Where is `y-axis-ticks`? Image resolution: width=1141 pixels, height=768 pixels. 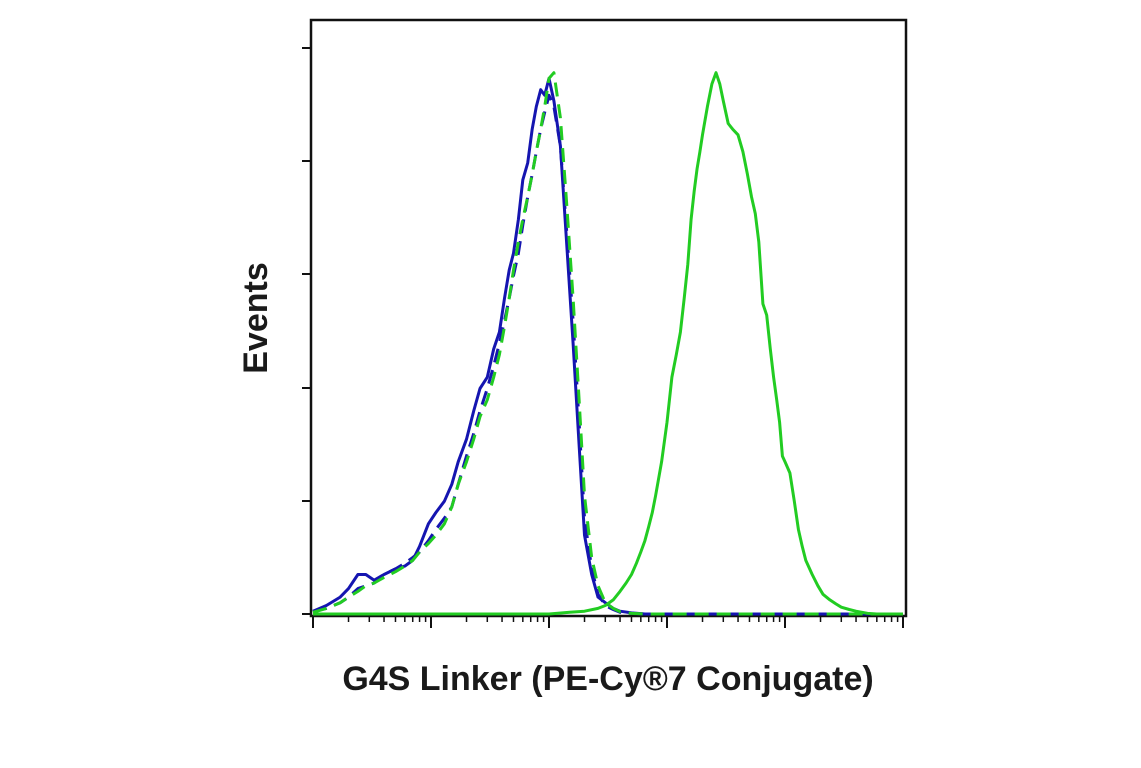
y-axis-ticks is located at coordinates (306, 331).